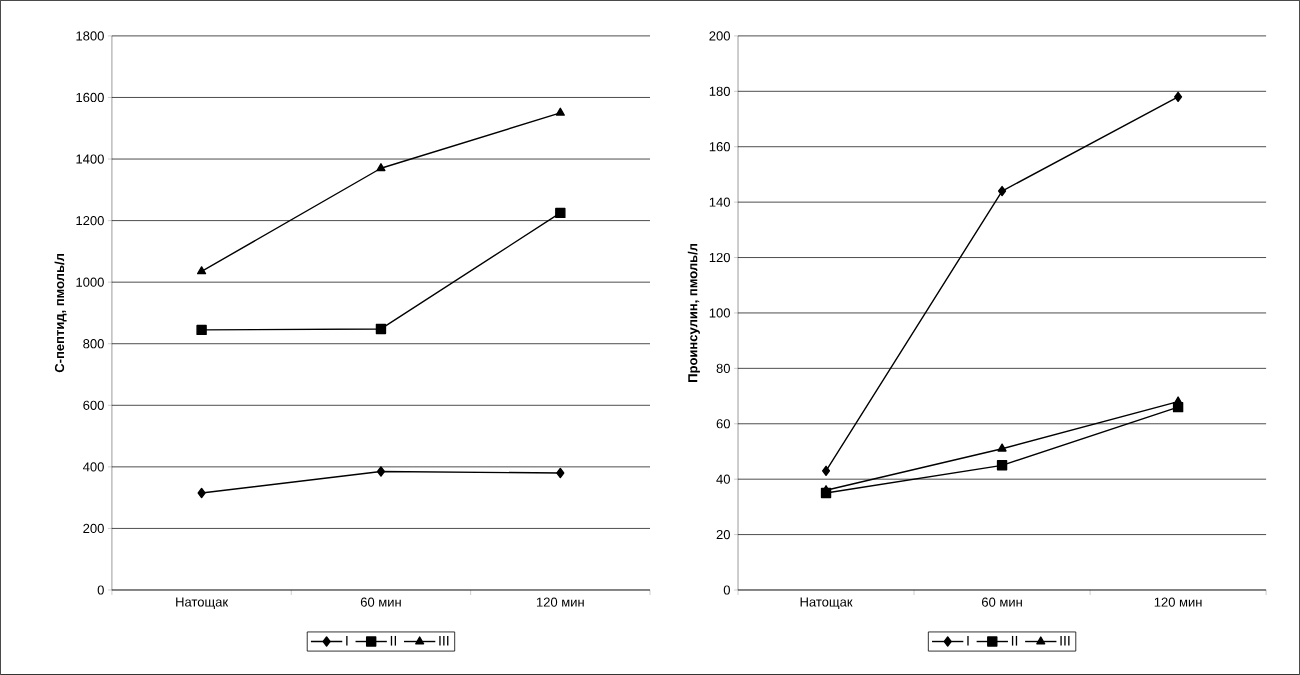  Describe the element at coordinates (90, 282) in the screenshot. I see `y-tick-label: 1000` at that location.